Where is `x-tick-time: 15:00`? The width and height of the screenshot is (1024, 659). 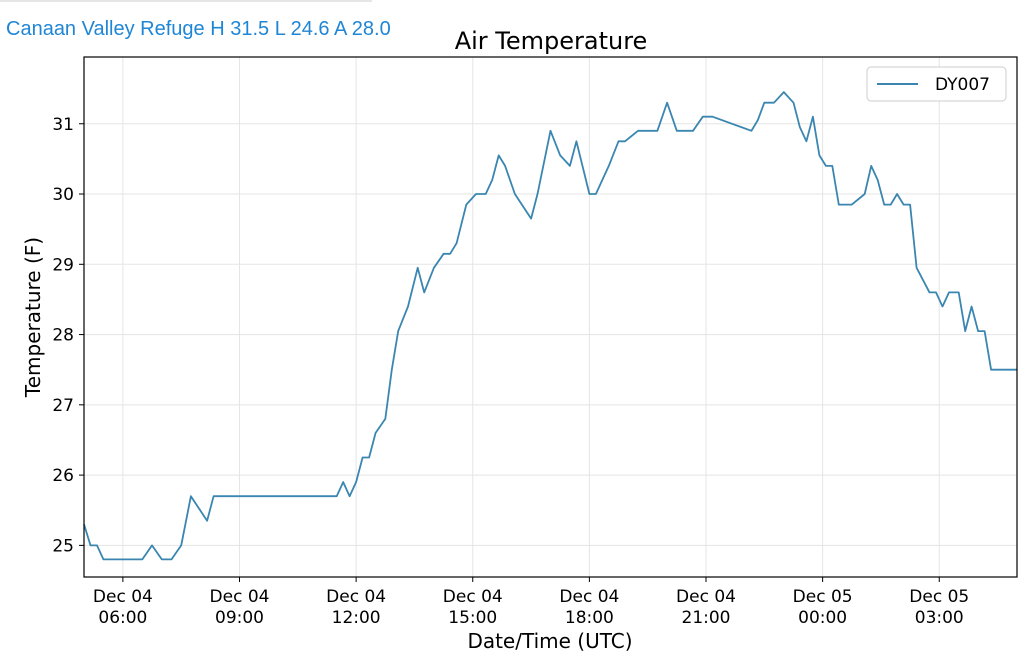 x-tick-time: 15:00 is located at coordinates (472, 618).